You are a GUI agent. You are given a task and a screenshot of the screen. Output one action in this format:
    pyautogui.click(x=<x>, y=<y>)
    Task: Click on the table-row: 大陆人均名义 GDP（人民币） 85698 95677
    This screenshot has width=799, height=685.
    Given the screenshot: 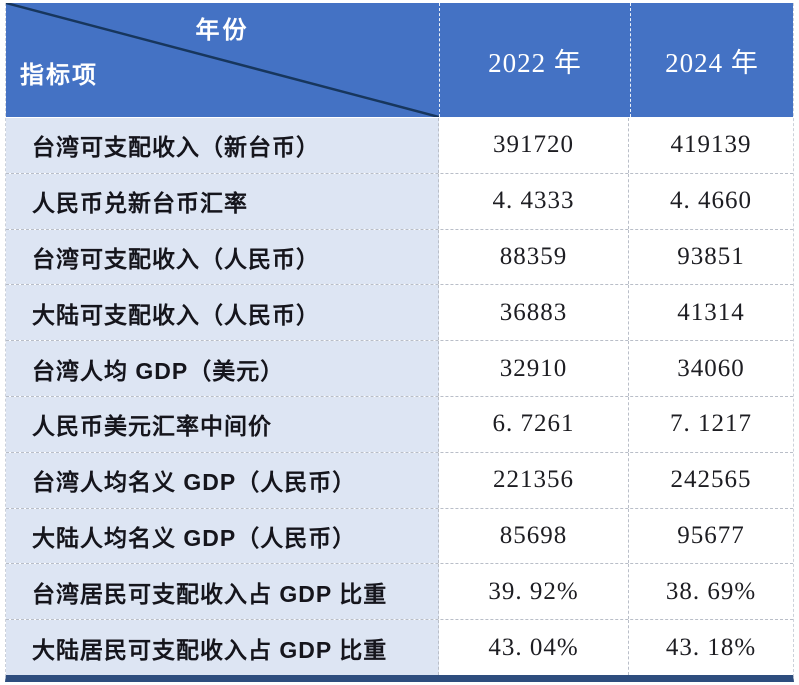 What is the action you would take?
    pyautogui.click(x=399, y=536)
    